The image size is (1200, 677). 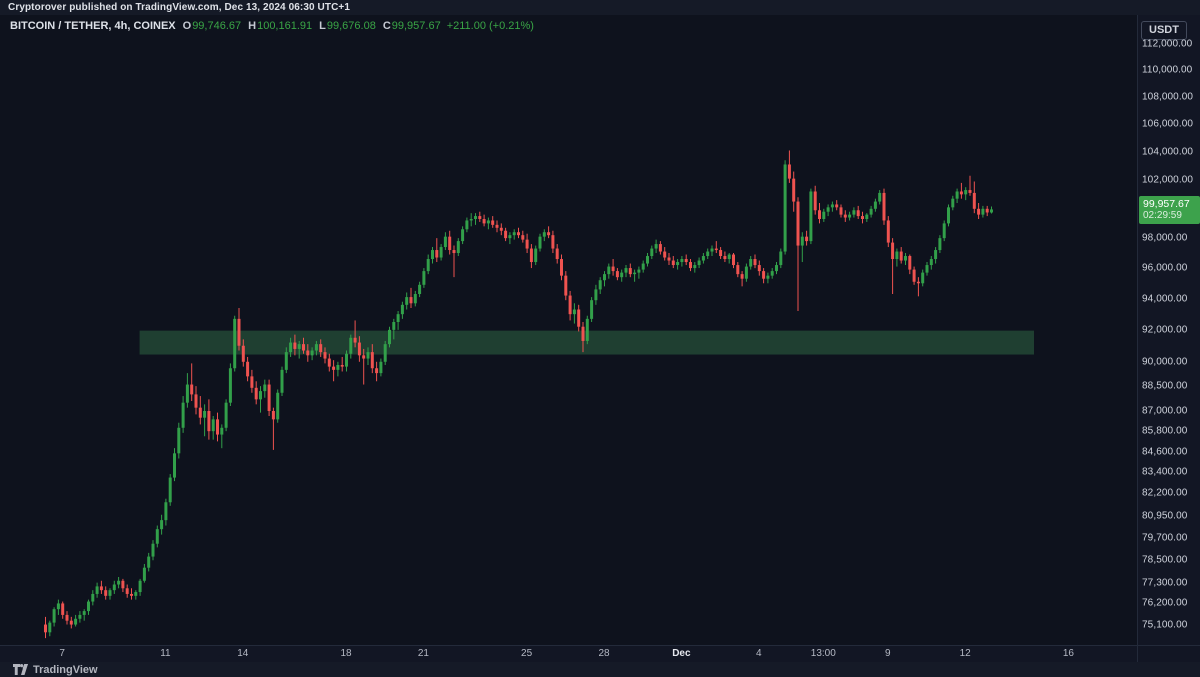 I want to click on tradingview-brand-text: TradingView, so click(x=65, y=669).